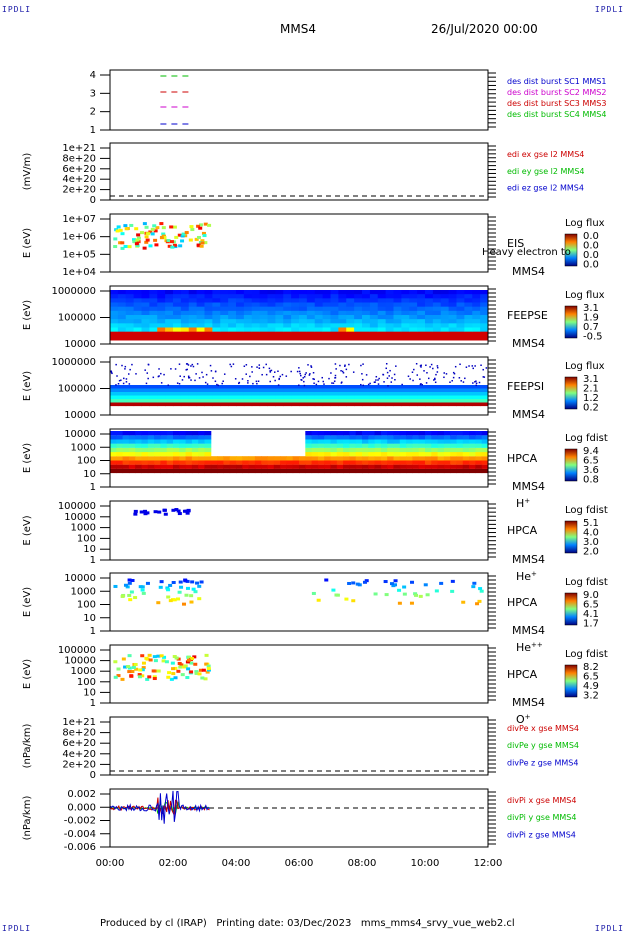 The height and width of the screenshot is (934, 630). I want to click on y-axis-label: (nPa/km), so click(27, 746).